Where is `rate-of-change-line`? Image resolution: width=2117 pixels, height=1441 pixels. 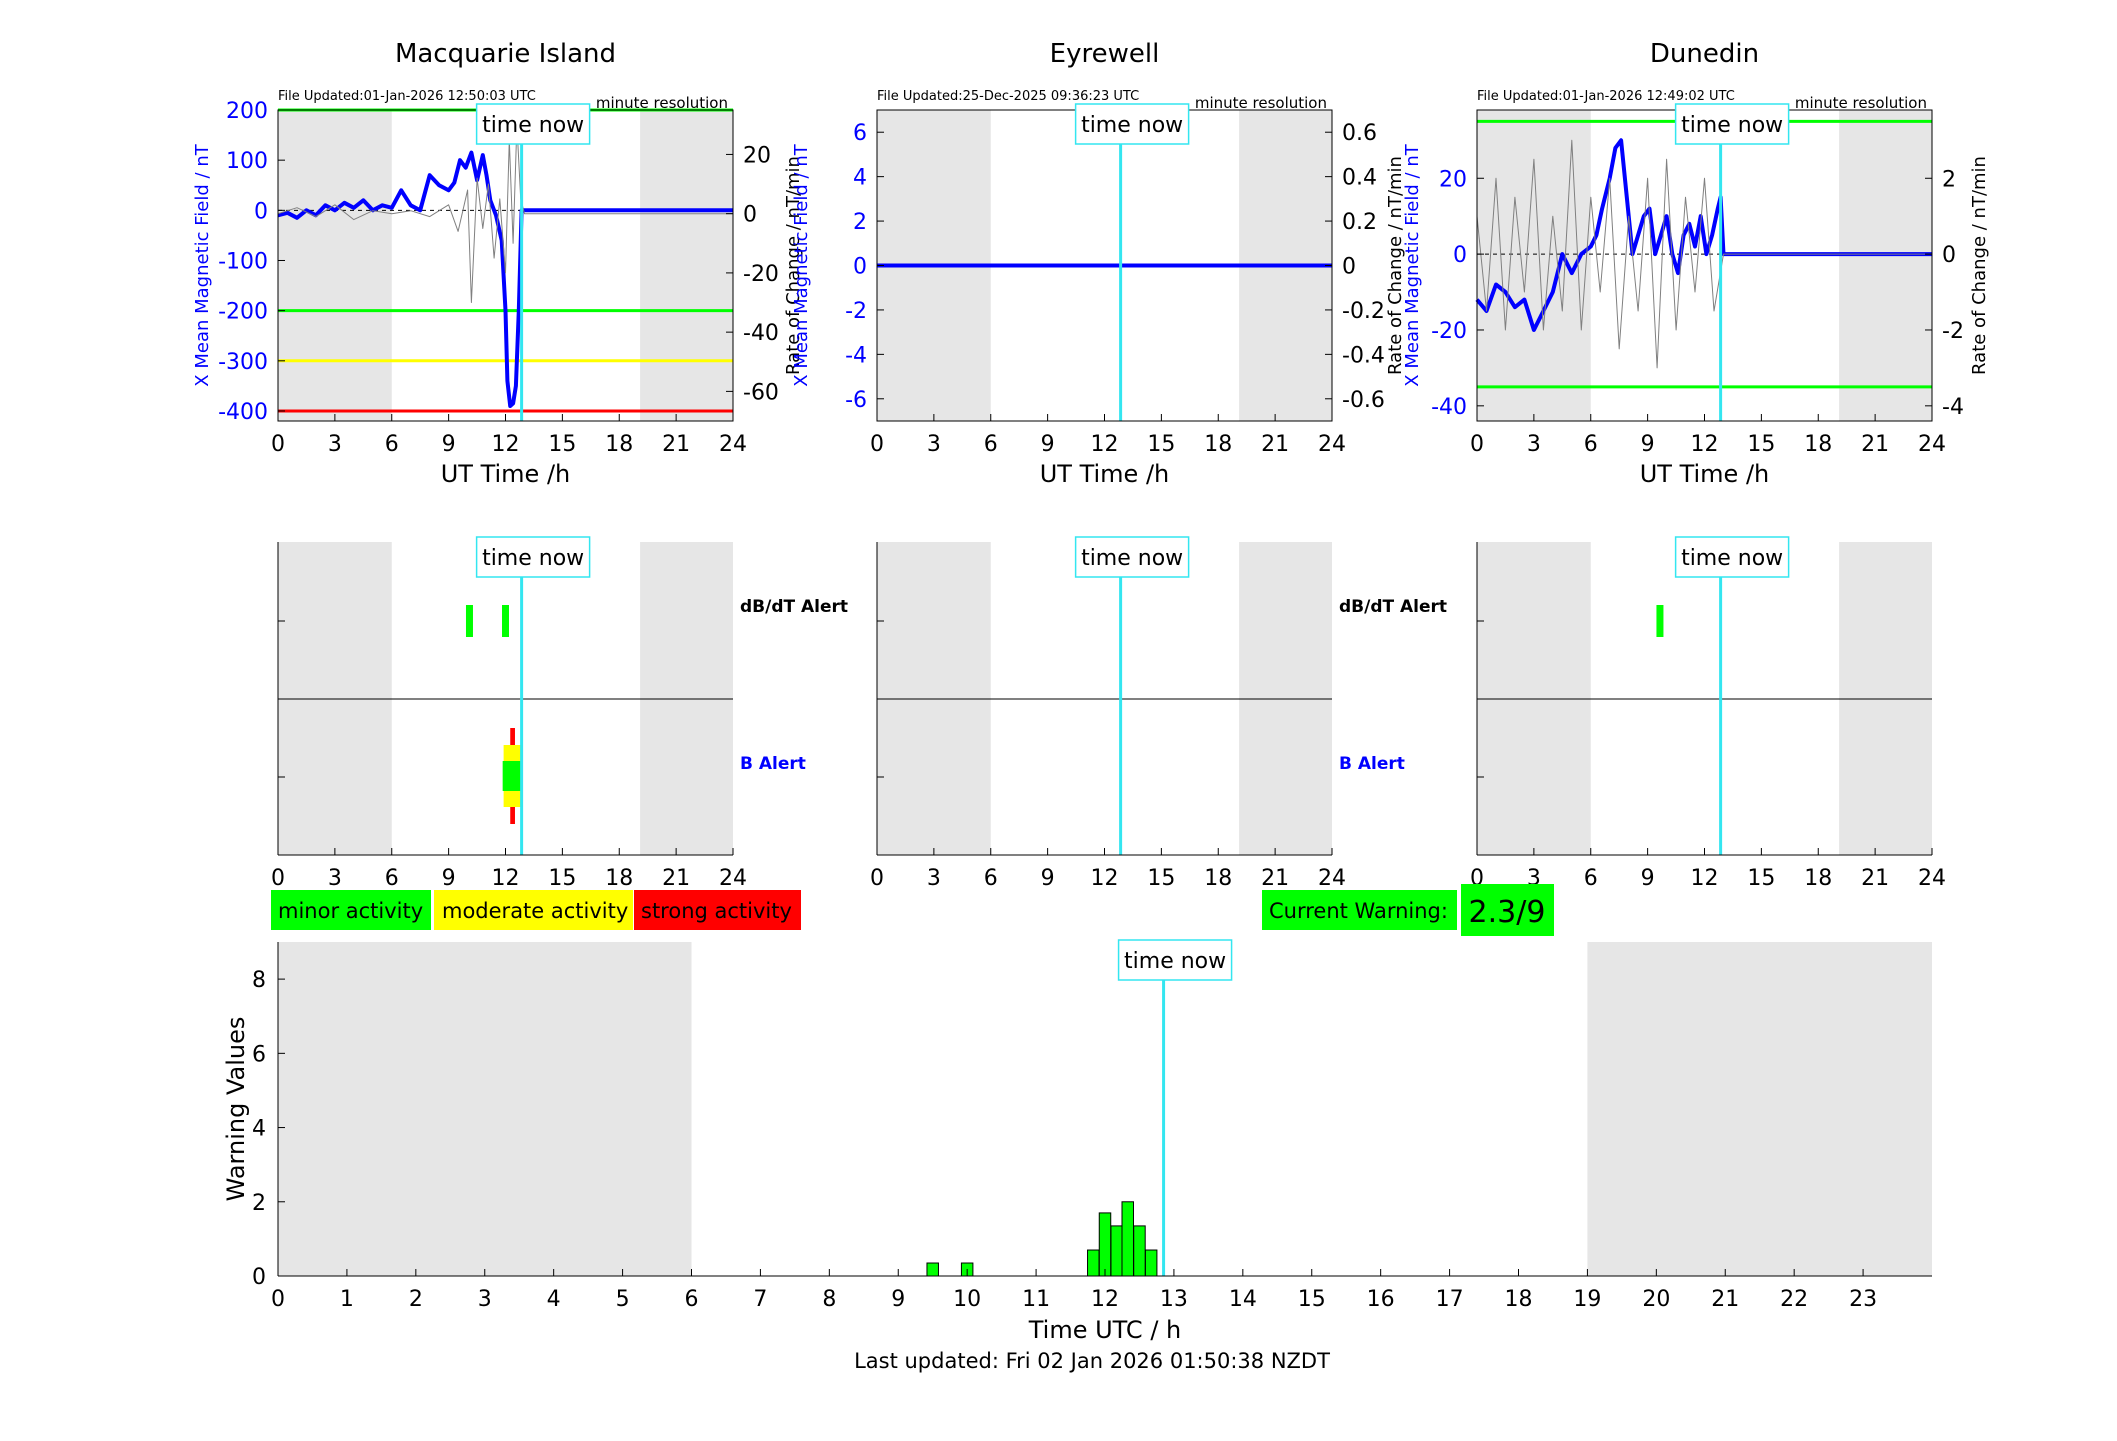
rate-of-change-line is located at coordinates (1704, 254).